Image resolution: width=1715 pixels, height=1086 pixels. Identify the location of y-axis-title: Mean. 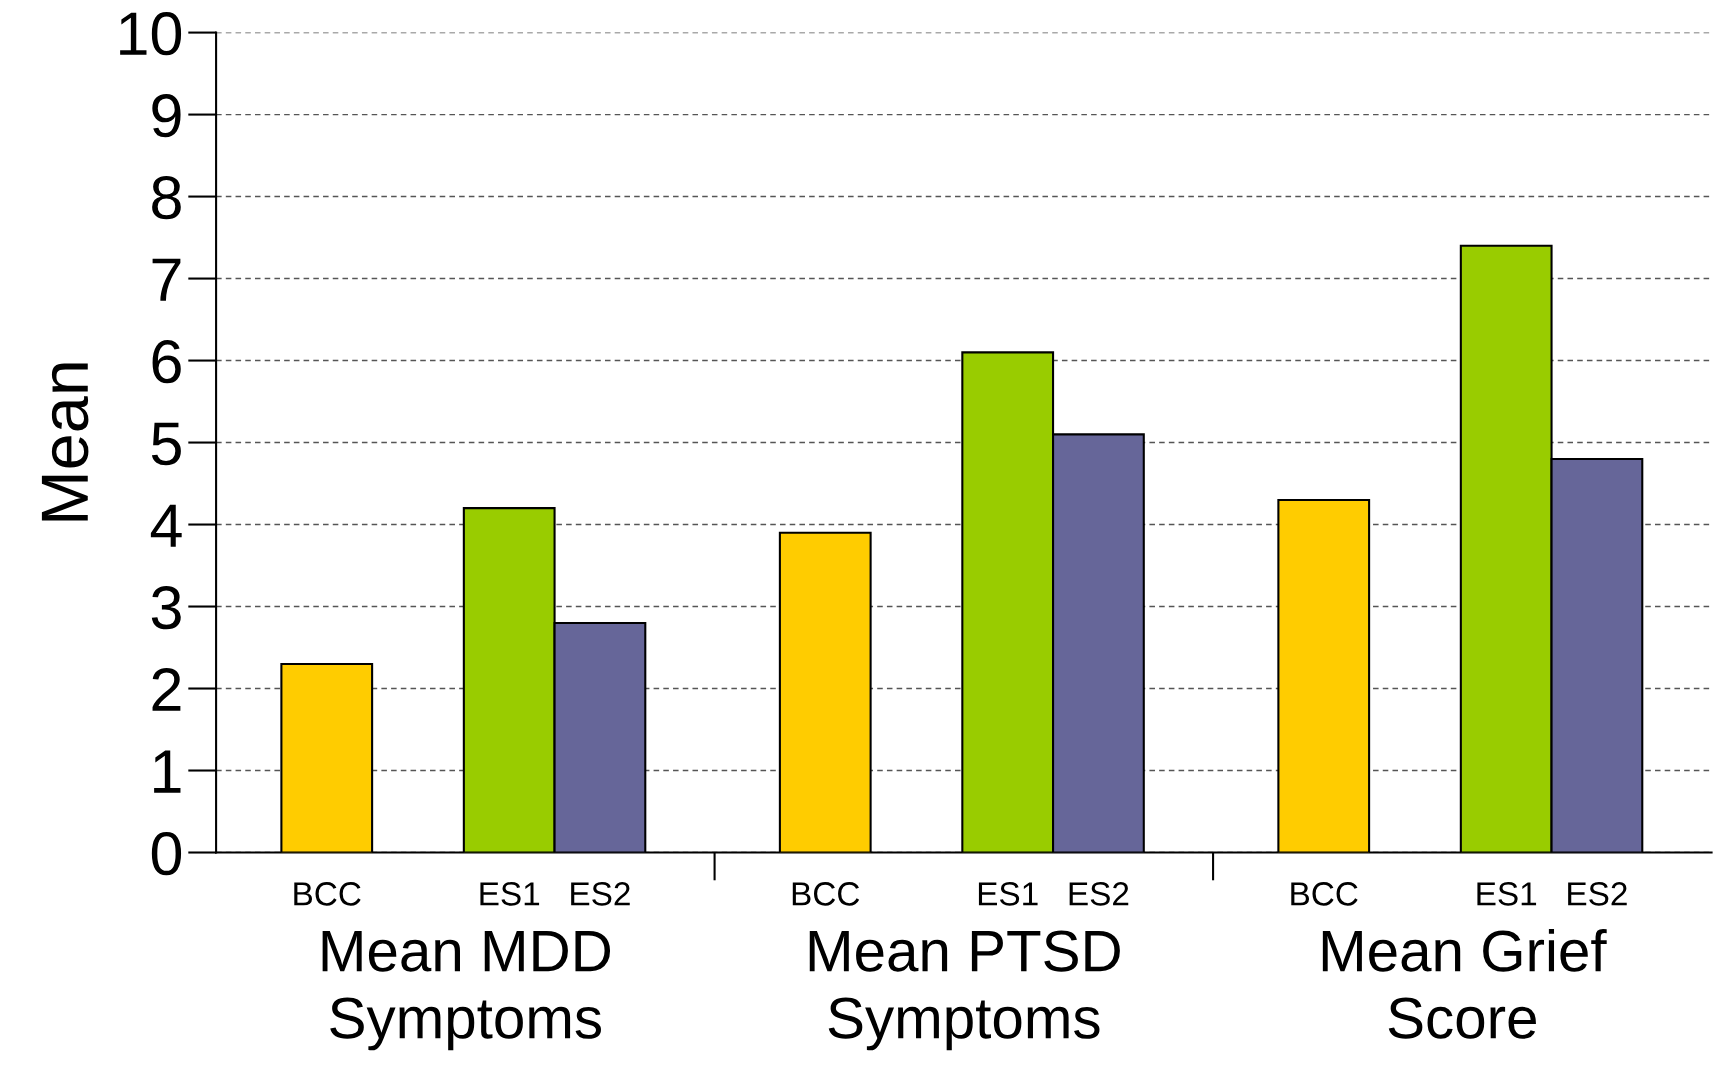
(65, 442).